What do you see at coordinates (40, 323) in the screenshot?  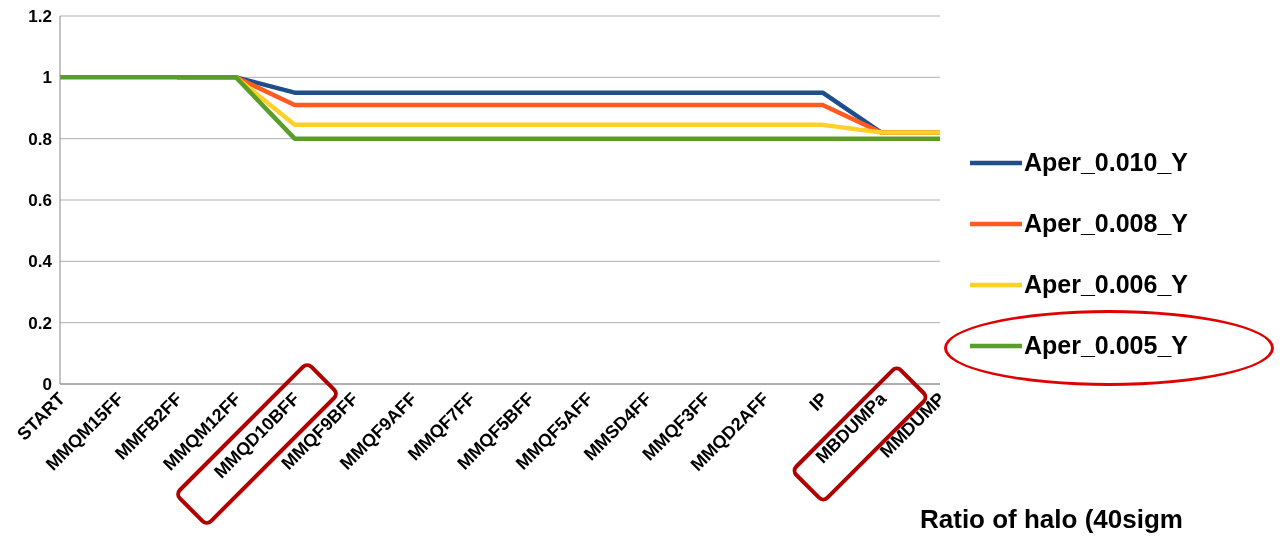 I see `y-tick-label: 0.2` at bounding box center [40, 323].